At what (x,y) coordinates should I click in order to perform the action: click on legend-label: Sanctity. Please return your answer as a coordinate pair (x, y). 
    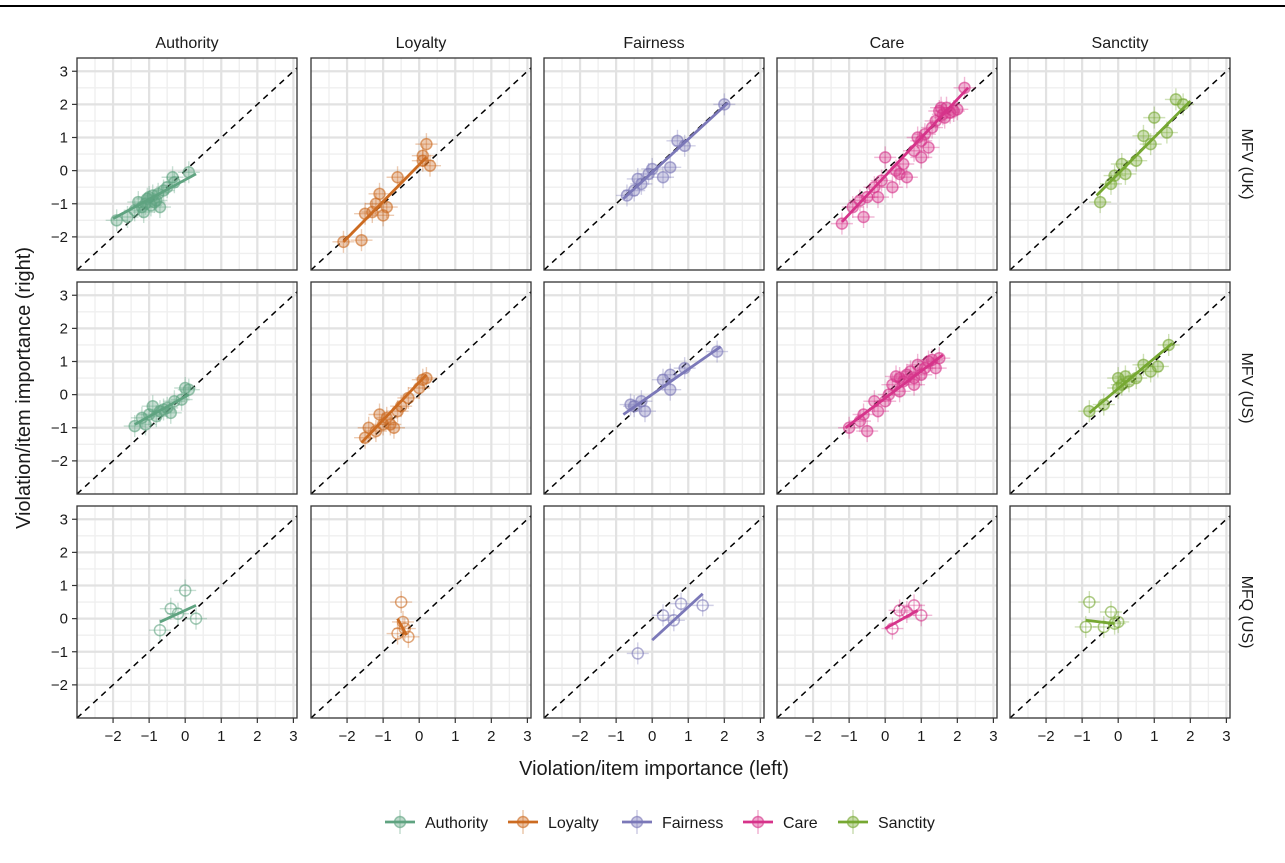
    Looking at the image, I should click on (906, 823).